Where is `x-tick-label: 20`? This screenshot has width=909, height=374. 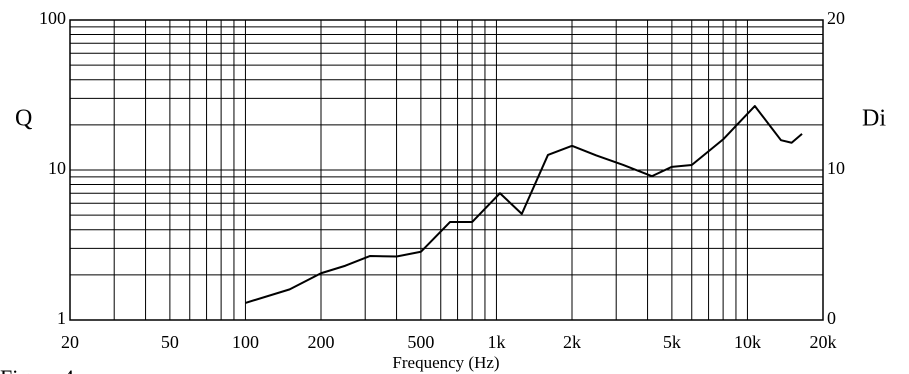
x-tick-label: 20 is located at coordinates (70, 342).